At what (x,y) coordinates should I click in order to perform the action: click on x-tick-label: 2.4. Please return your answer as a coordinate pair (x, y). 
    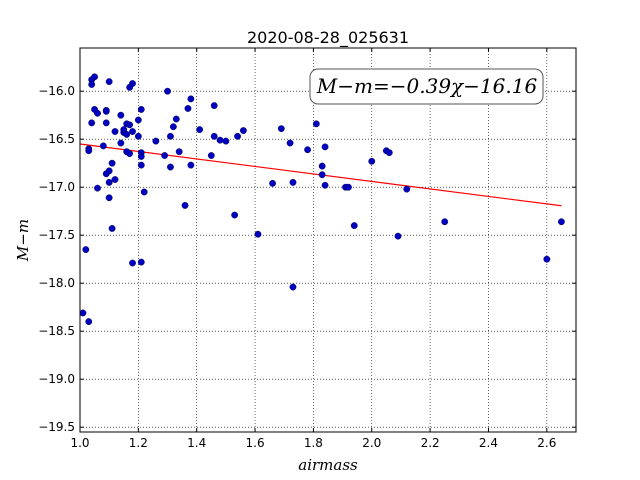
    Looking at the image, I should click on (488, 443).